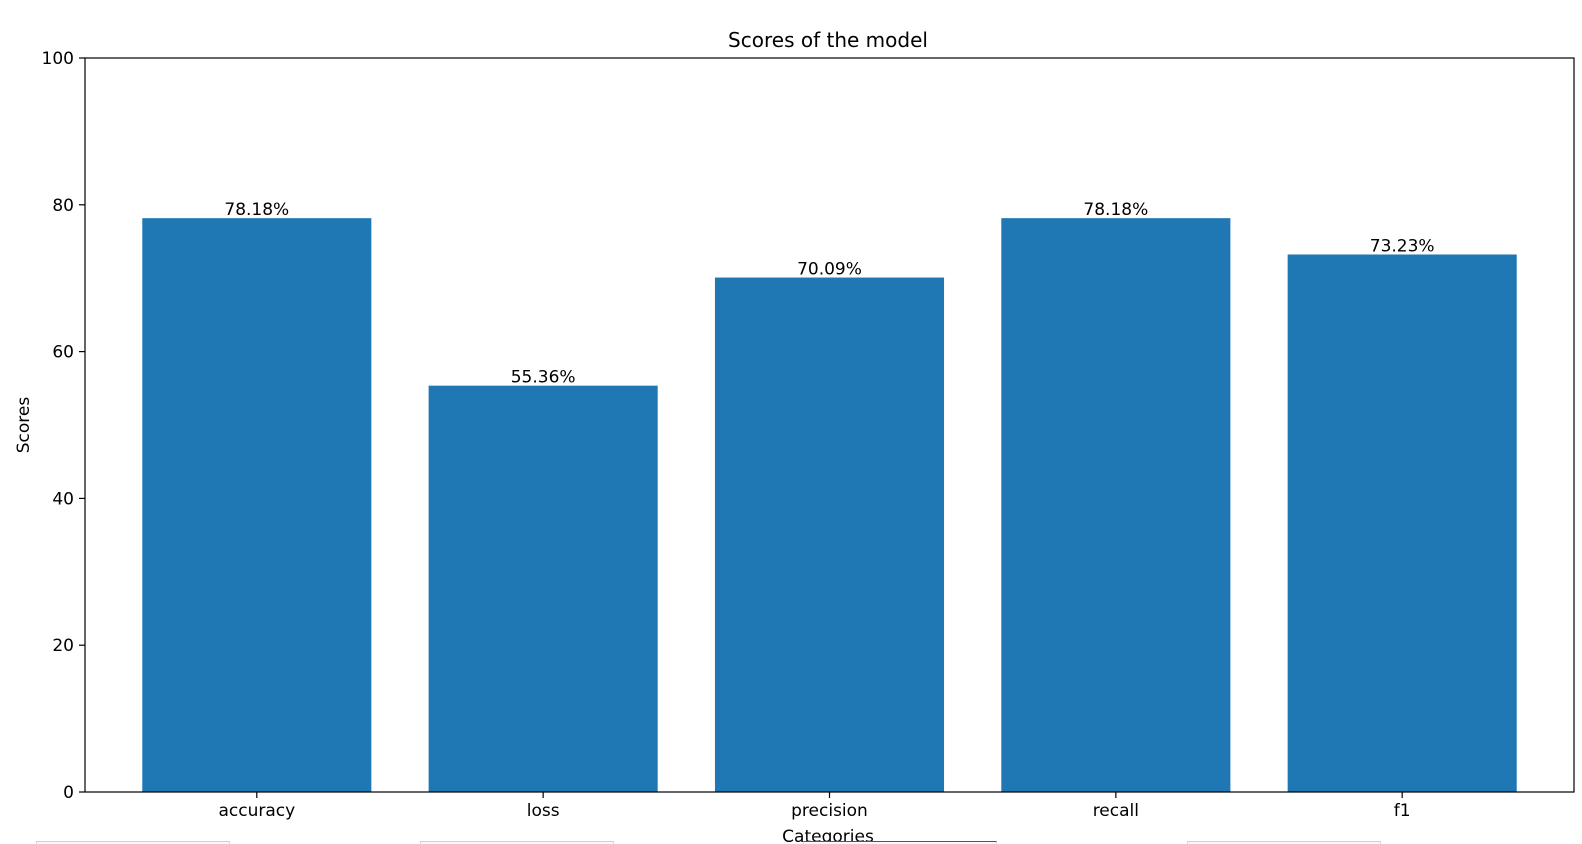 The height and width of the screenshot is (844, 1582). I want to click on chart-title: Scores of the model, so click(828, 40).